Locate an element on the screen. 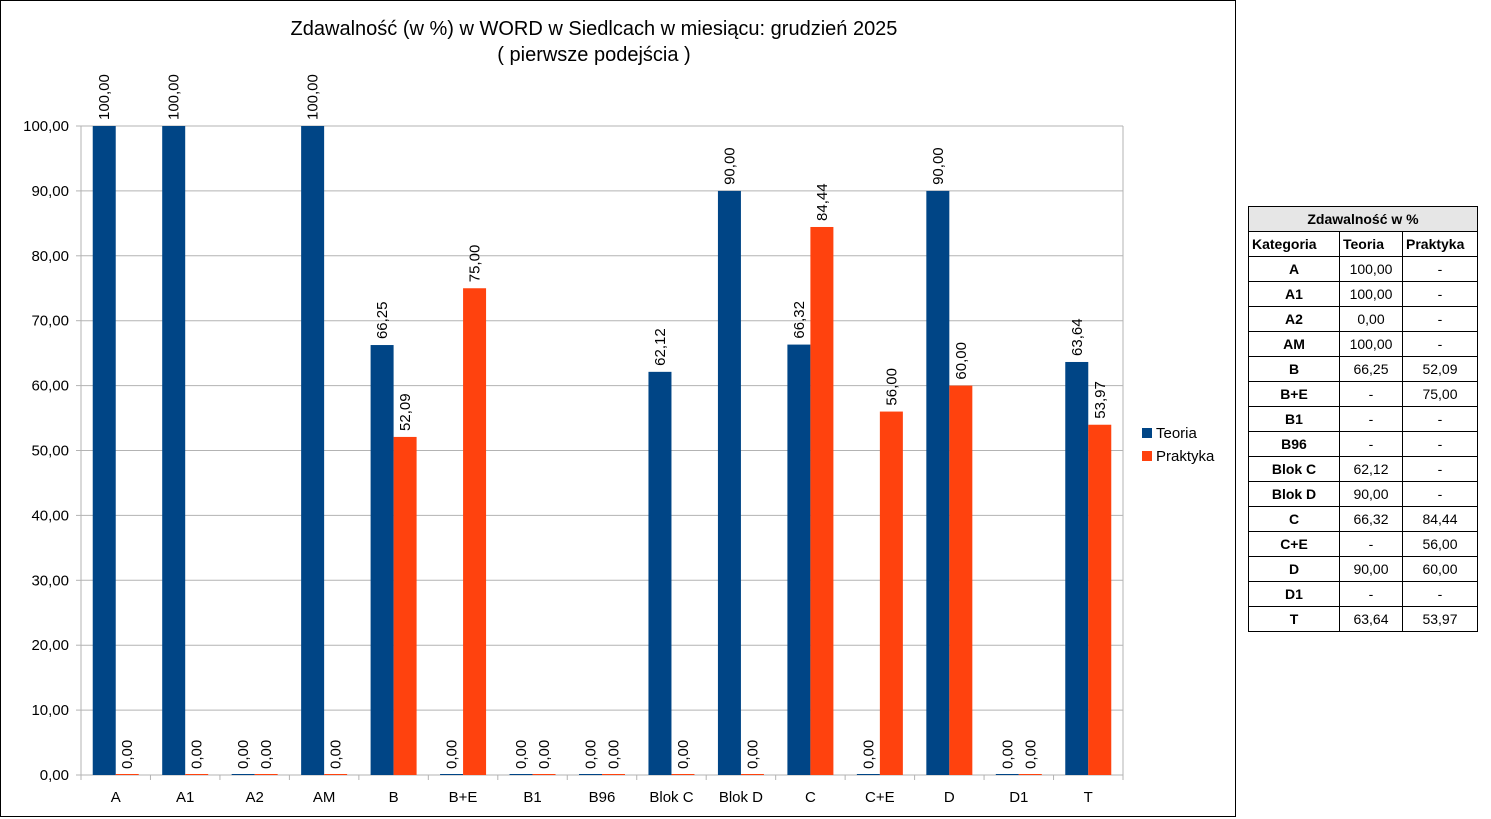 The width and height of the screenshot is (1491, 819). table-row: D 90,00 60,00 is located at coordinates (1363, 569).